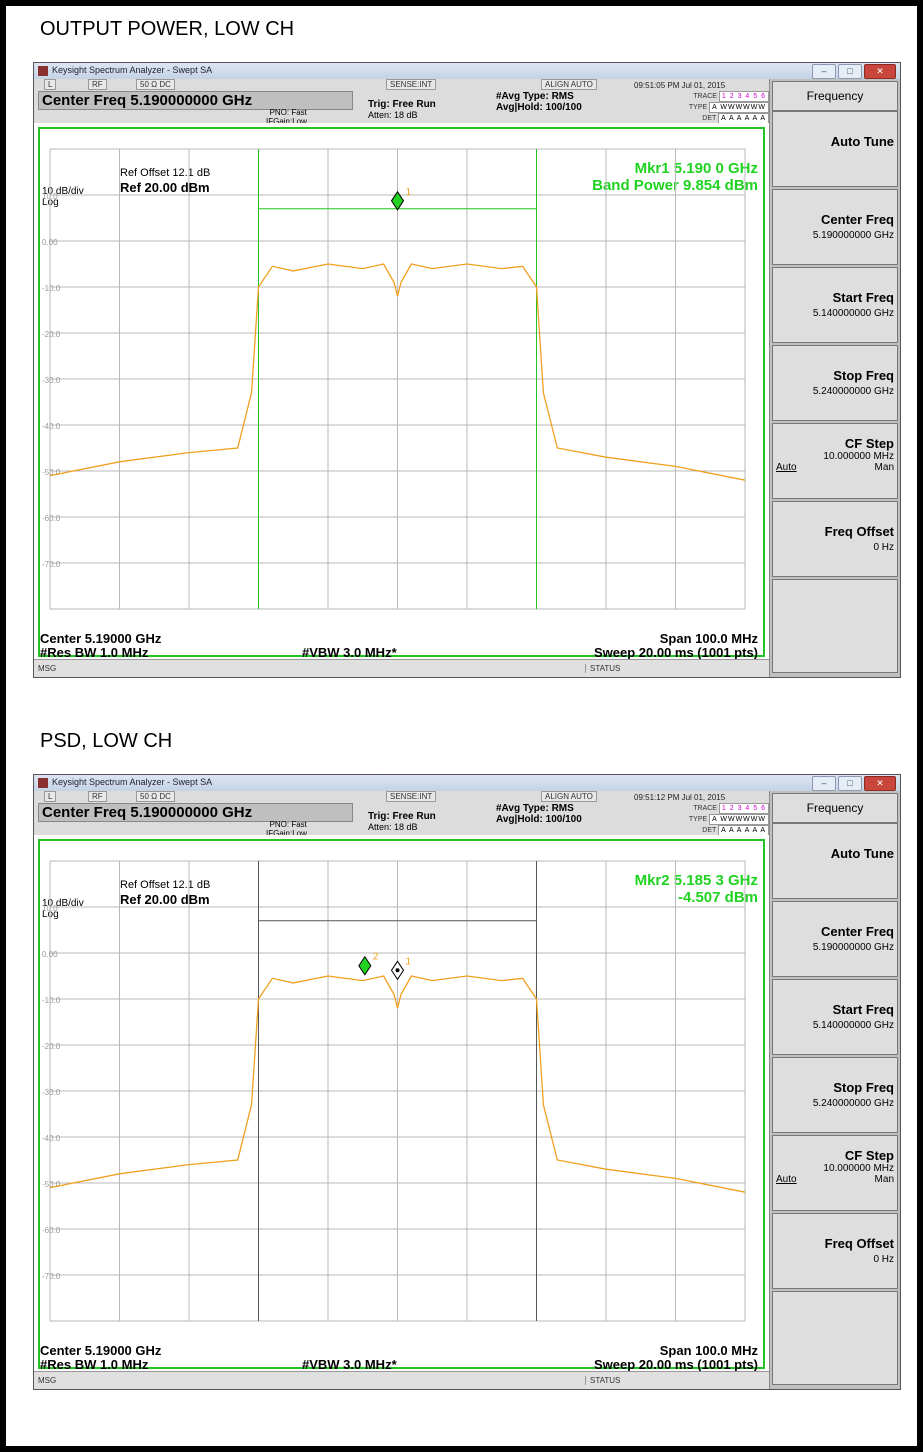  I want to click on marker-label: 1, so click(409, 192).